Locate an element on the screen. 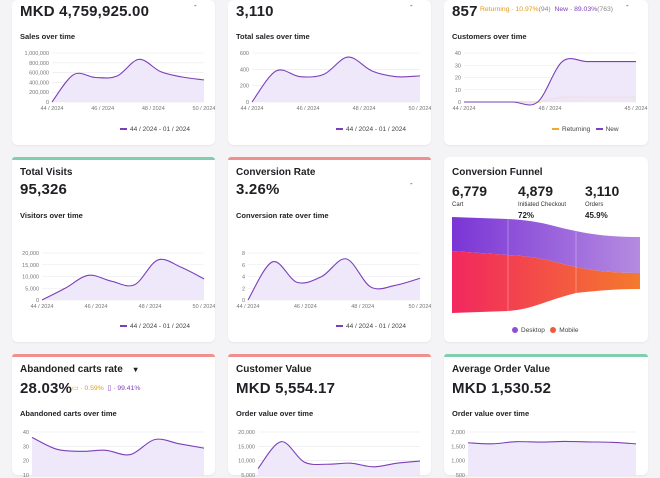 The height and width of the screenshot is (478, 660). funnel-mobile-band is located at coordinates (546, 282).